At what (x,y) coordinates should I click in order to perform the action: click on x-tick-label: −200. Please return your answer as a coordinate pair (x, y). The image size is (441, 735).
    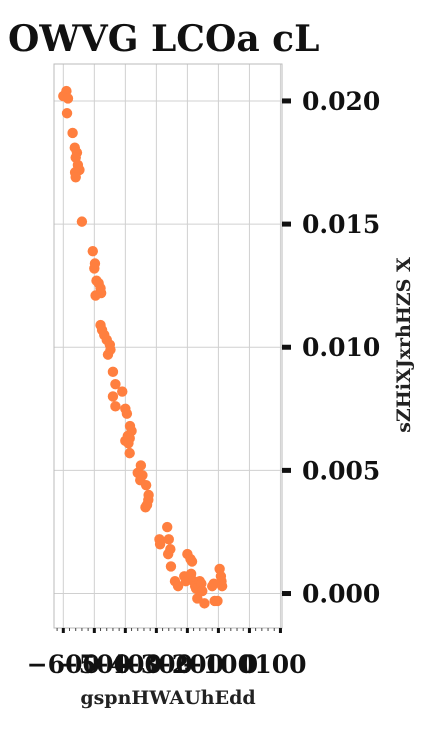
    Looking at the image, I should click on (187, 664).